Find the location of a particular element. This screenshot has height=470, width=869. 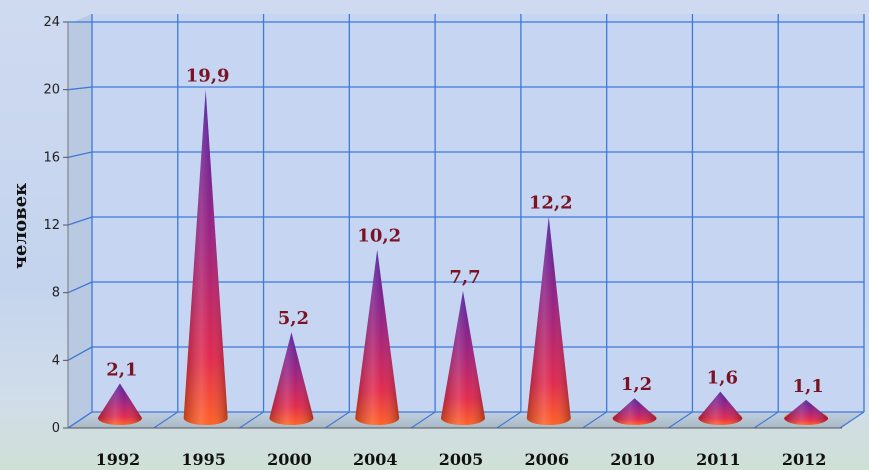

x-tick-label: 1992 is located at coordinates (118, 459).